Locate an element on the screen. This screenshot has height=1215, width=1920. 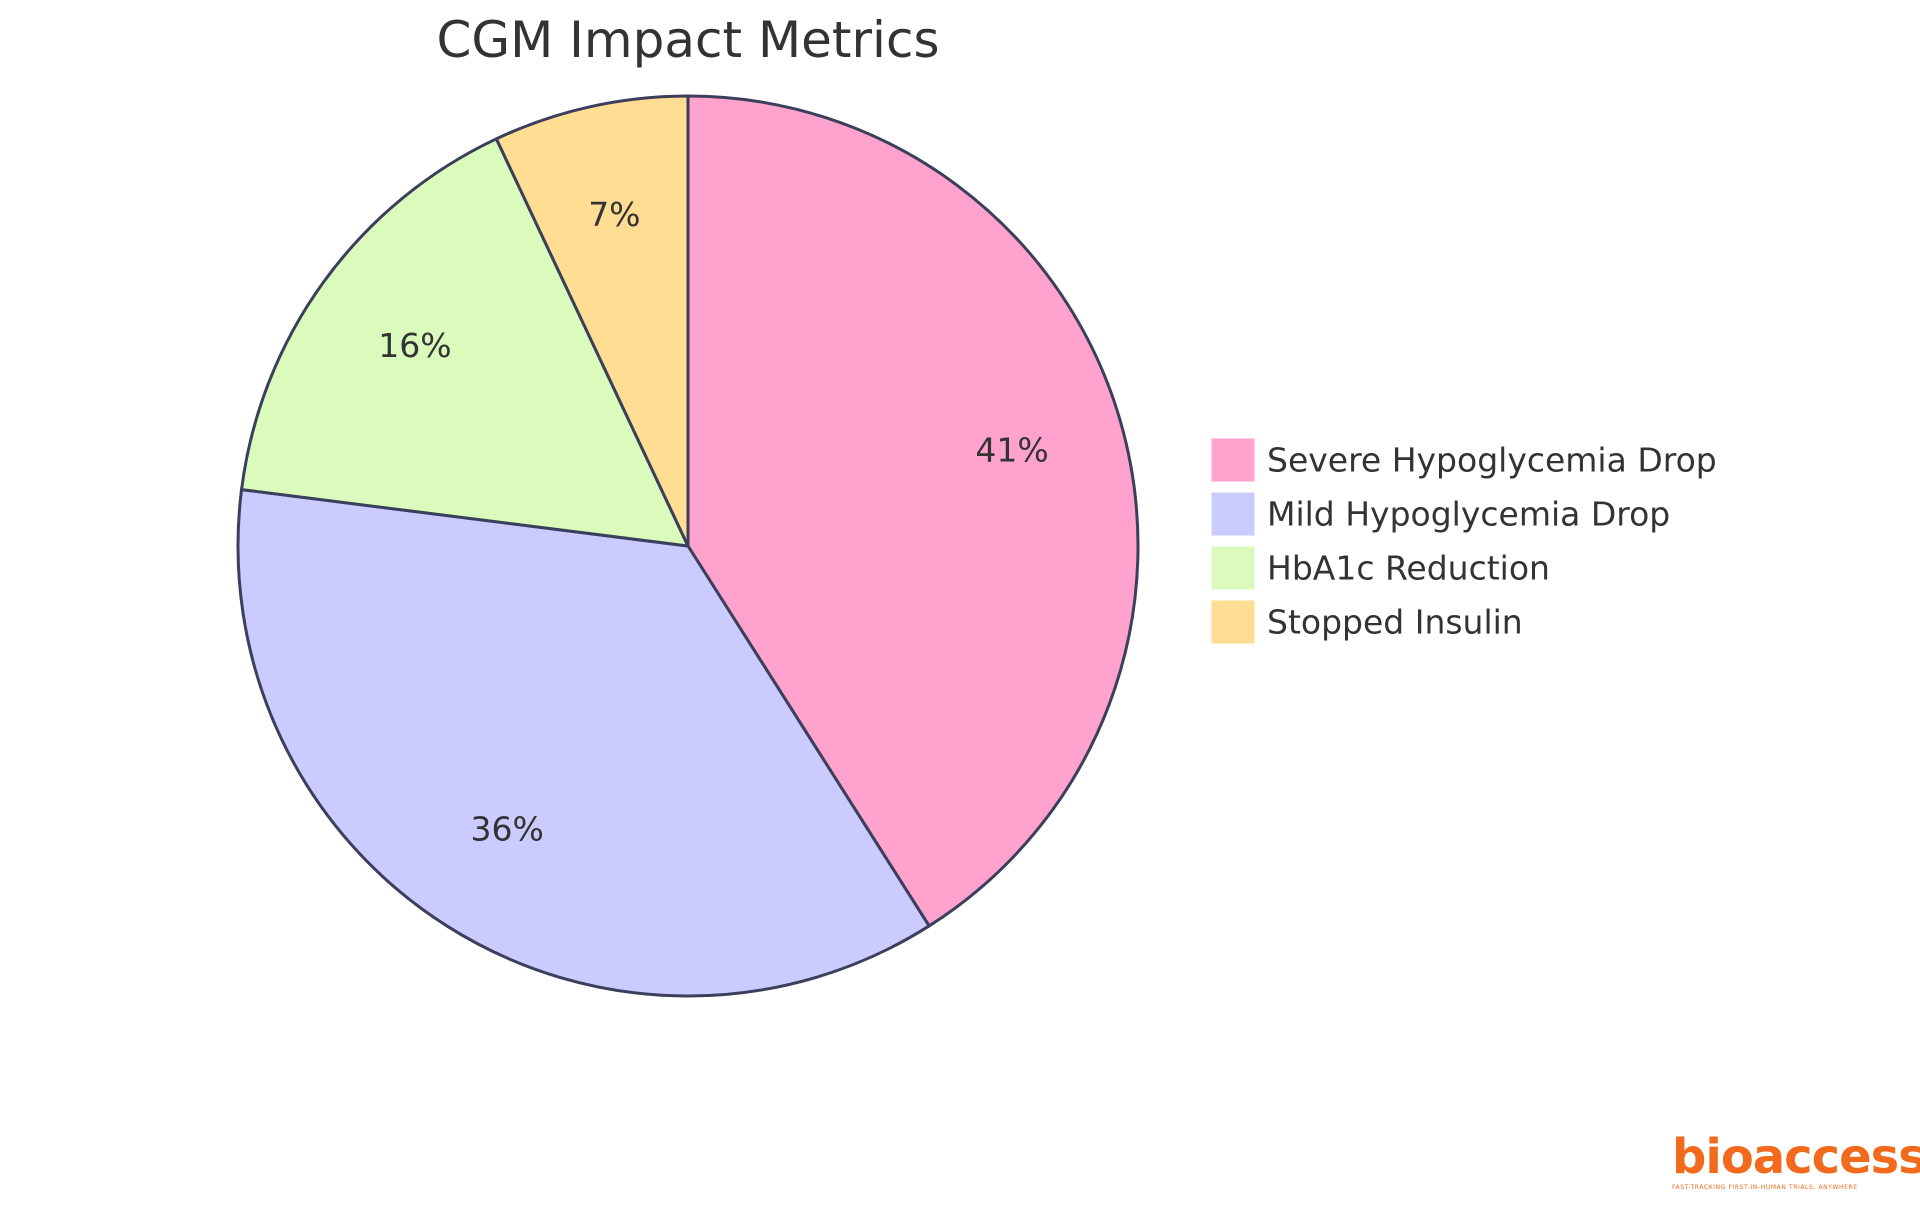
legend-label-0: Severe Hypoglycemia Drop is located at coordinates (1492, 460).